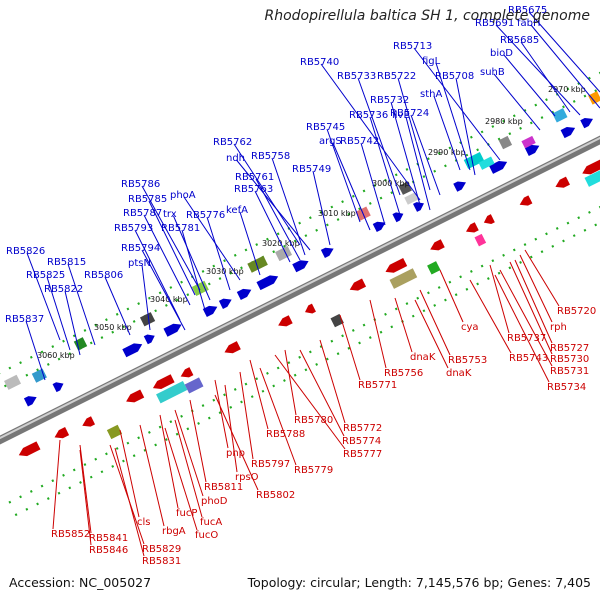  What do you see at coordinates (528, 358) in the screenshot?
I see `bottom-gene-label: RB5743` at bounding box center [528, 358].